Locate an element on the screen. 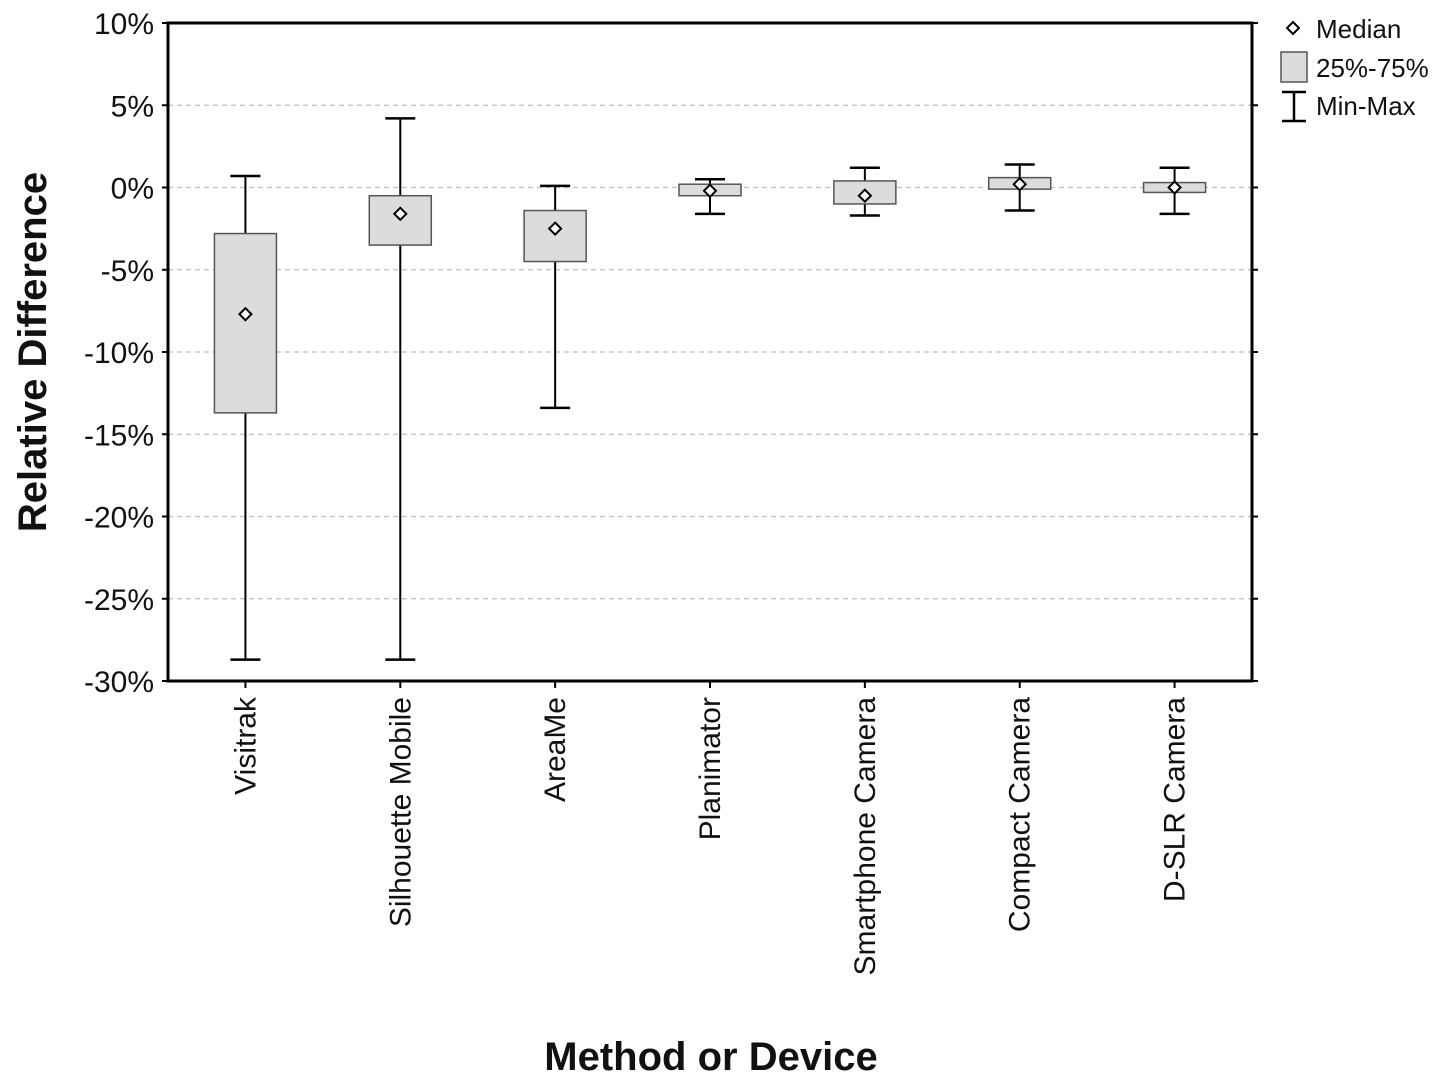 This screenshot has width=1452, height=1078. y-tick-label: -20% is located at coordinates (119, 518).